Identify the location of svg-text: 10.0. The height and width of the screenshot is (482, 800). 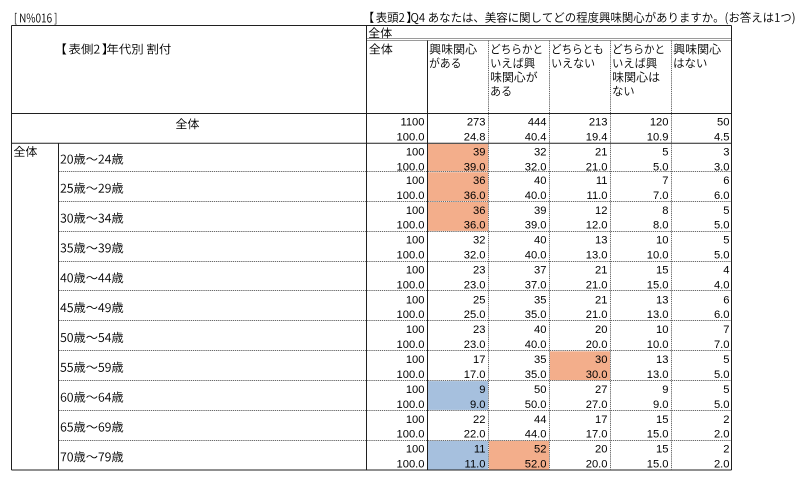
(658, 256).